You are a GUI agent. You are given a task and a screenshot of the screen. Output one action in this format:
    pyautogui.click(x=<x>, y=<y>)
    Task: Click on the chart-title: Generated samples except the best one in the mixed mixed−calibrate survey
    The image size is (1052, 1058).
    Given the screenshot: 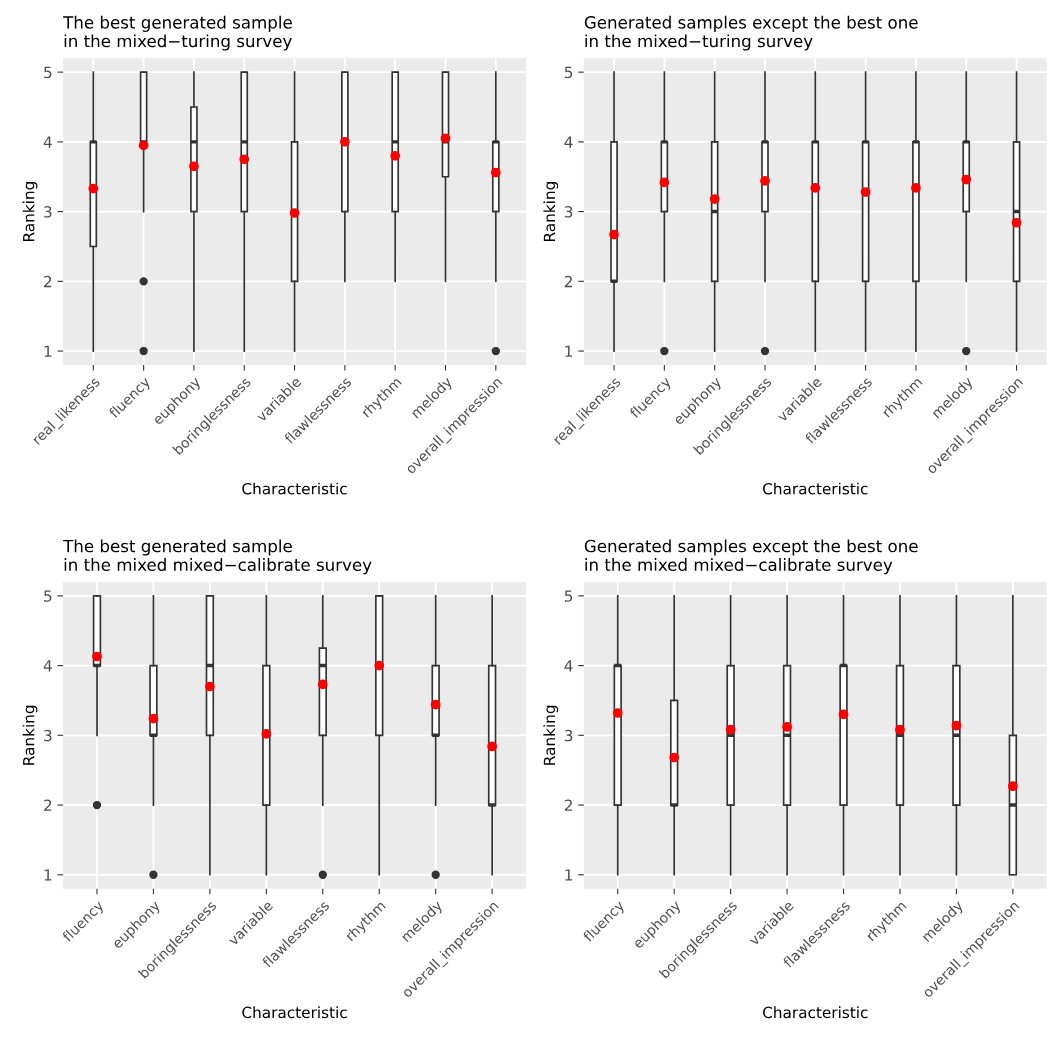 What is the action you would take?
    pyautogui.click(x=751, y=557)
    